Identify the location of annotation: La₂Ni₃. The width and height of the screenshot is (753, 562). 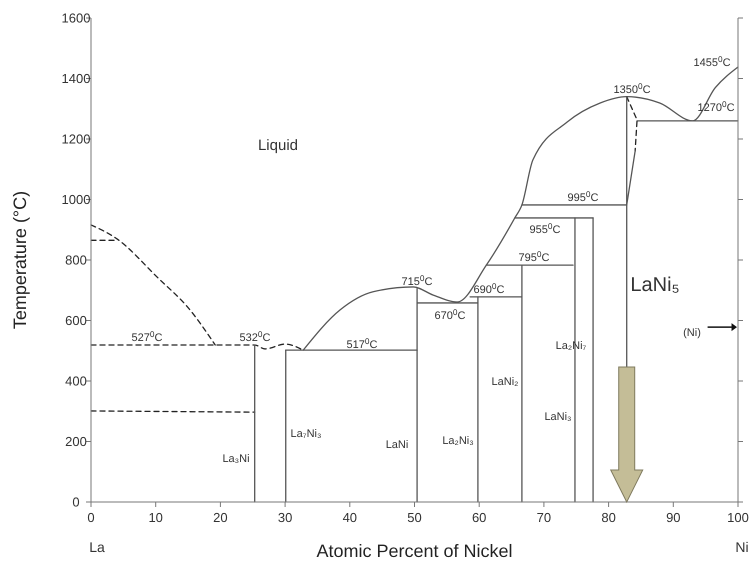
(458, 441).